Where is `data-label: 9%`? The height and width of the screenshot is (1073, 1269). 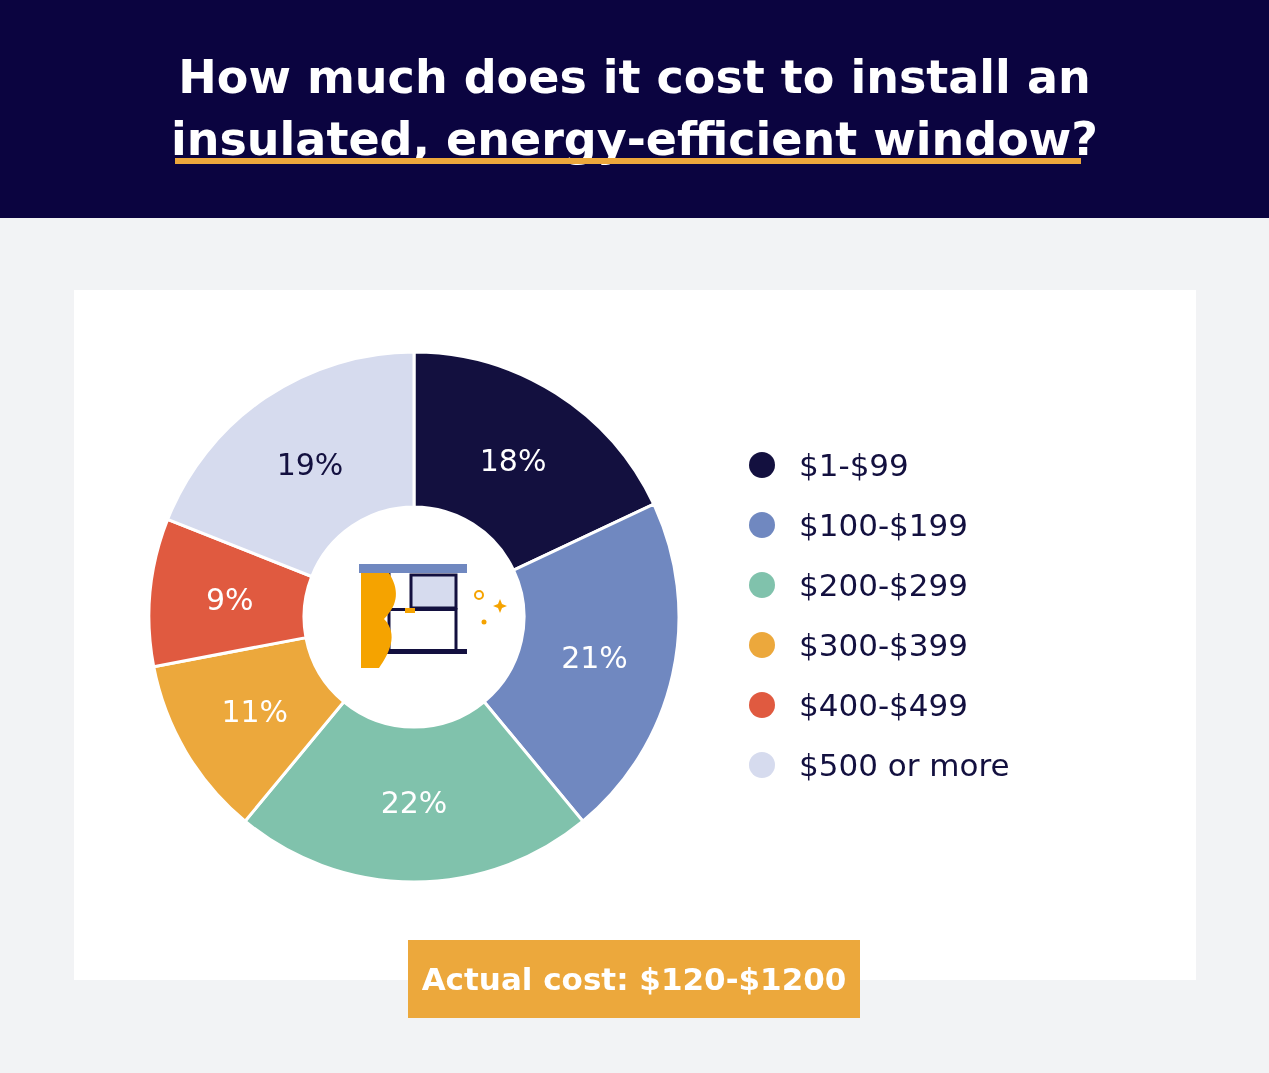
data-label: 9% is located at coordinates (230, 600).